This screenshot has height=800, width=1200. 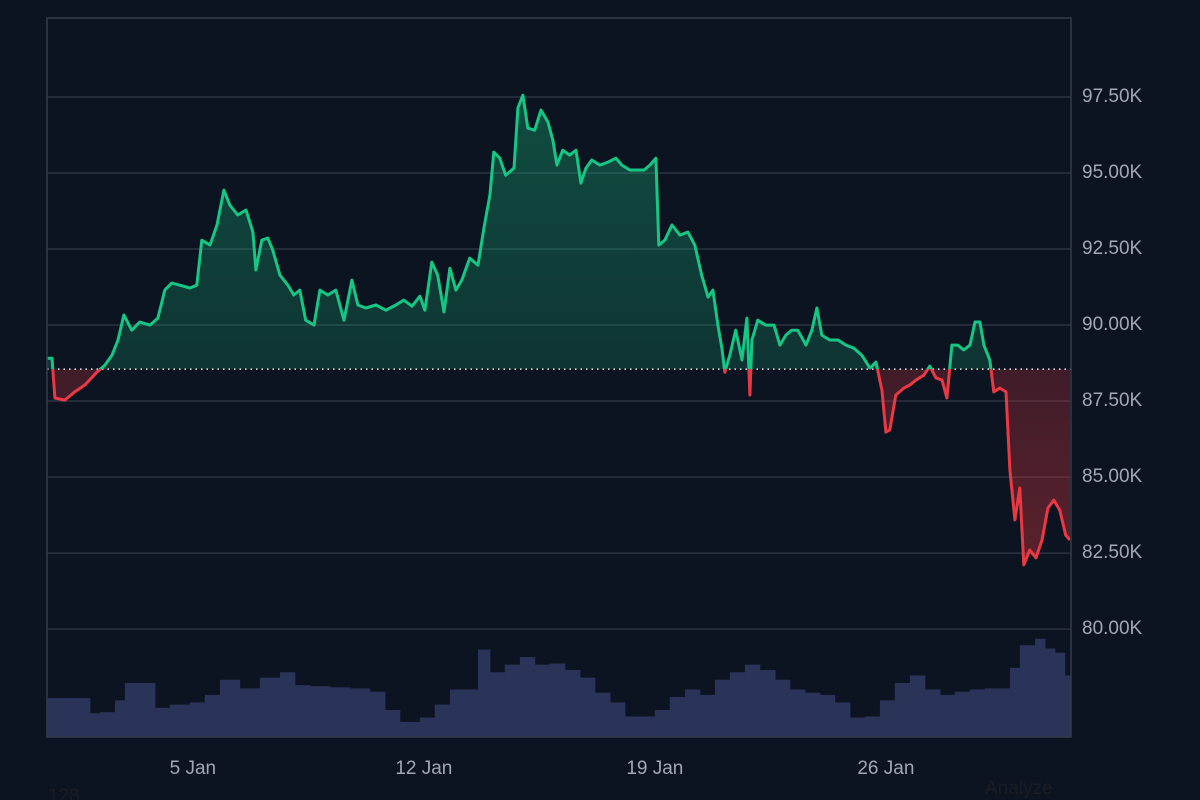 What do you see at coordinates (64, 793) in the screenshot?
I see `footer-left: 128` at bounding box center [64, 793].